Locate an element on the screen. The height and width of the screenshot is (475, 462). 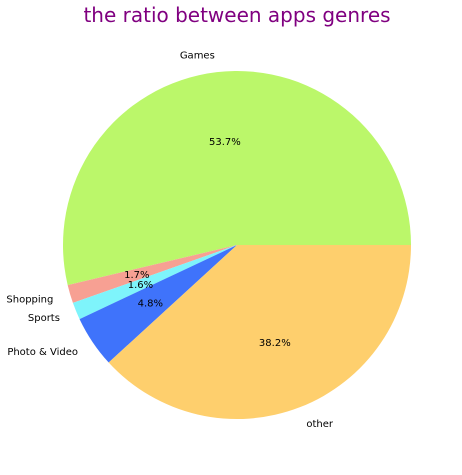
pie-slice-shopping is located at coordinates (152, 274).